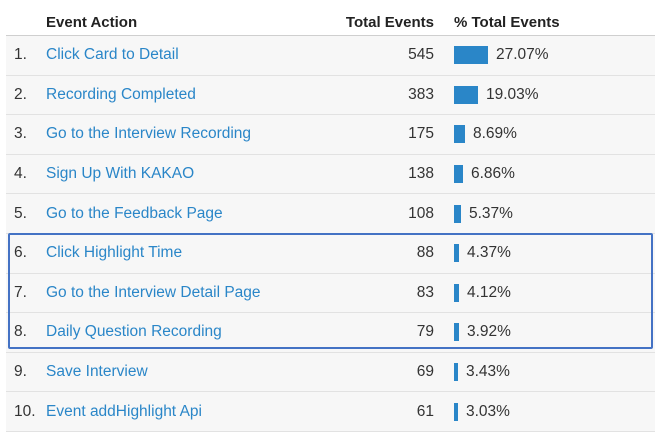  I want to click on pct-cell: 8.69%, so click(475, 134).